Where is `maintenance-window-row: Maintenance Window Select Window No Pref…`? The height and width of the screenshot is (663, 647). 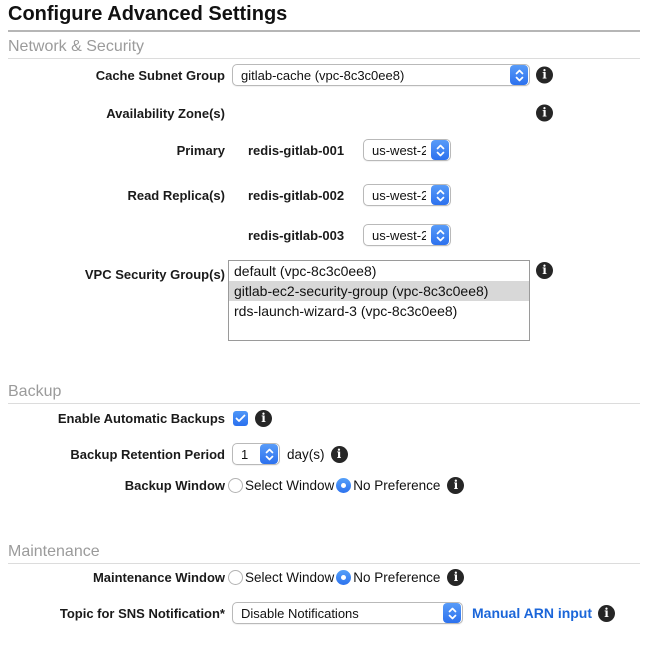 maintenance-window-row: Maintenance Window Select Window No Pref… is located at coordinates (323, 577).